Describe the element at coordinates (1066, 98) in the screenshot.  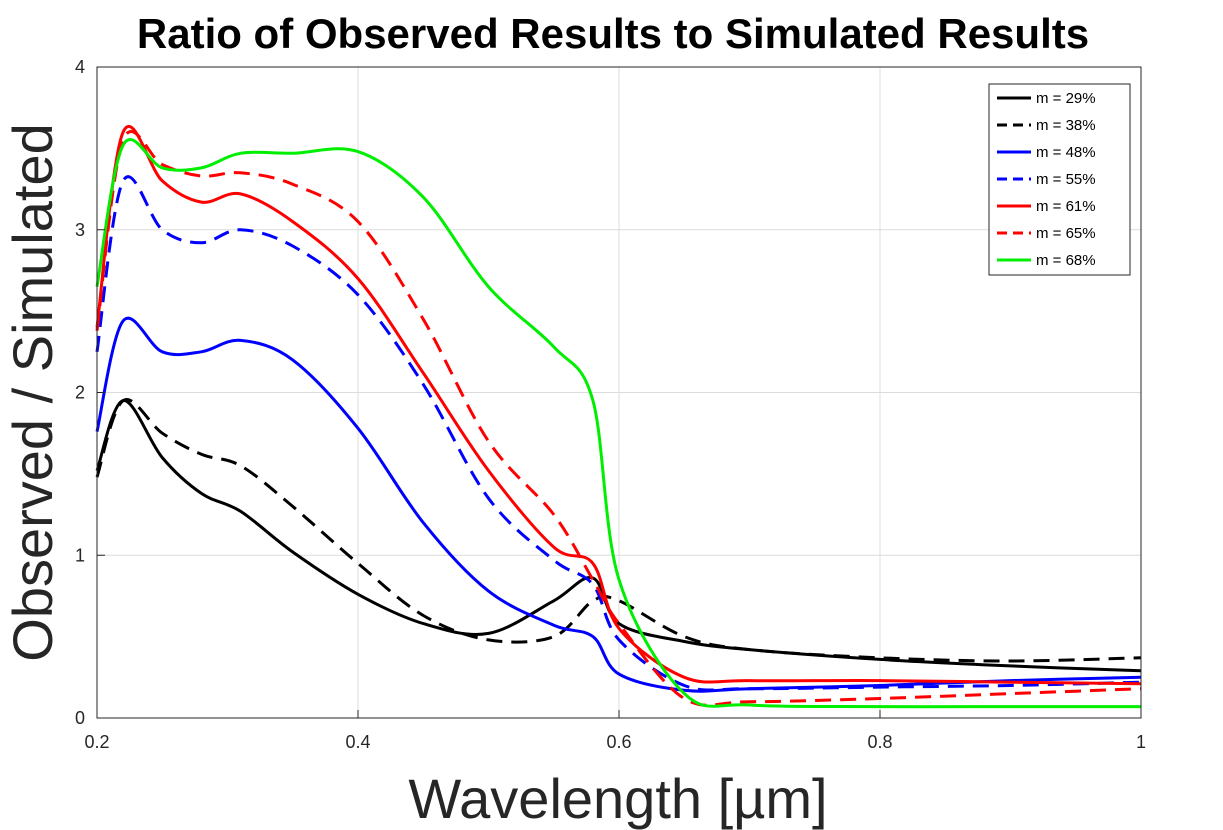
I see `legend-label: m = 29%` at that location.